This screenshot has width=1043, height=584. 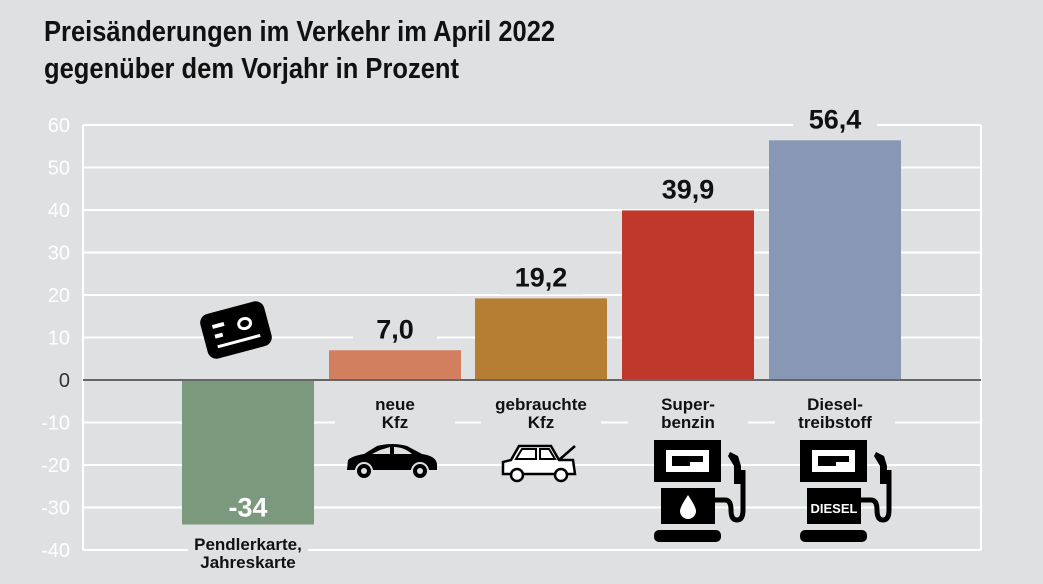 What do you see at coordinates (59, 169) in the screenshot?
I see `y-tick-label: 50` at bounding box center [59, 169].